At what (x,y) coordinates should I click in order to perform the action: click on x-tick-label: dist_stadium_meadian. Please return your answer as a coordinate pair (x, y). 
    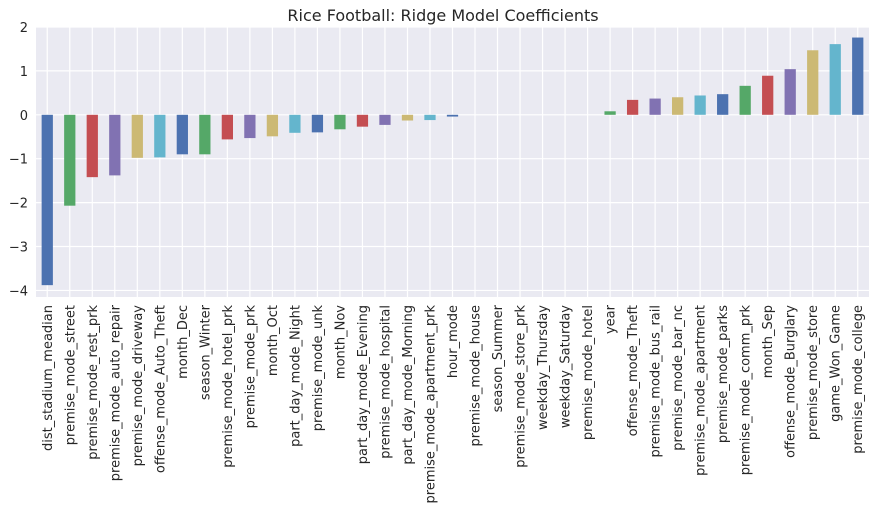
    Looking at the image, I should click on (48, 378).